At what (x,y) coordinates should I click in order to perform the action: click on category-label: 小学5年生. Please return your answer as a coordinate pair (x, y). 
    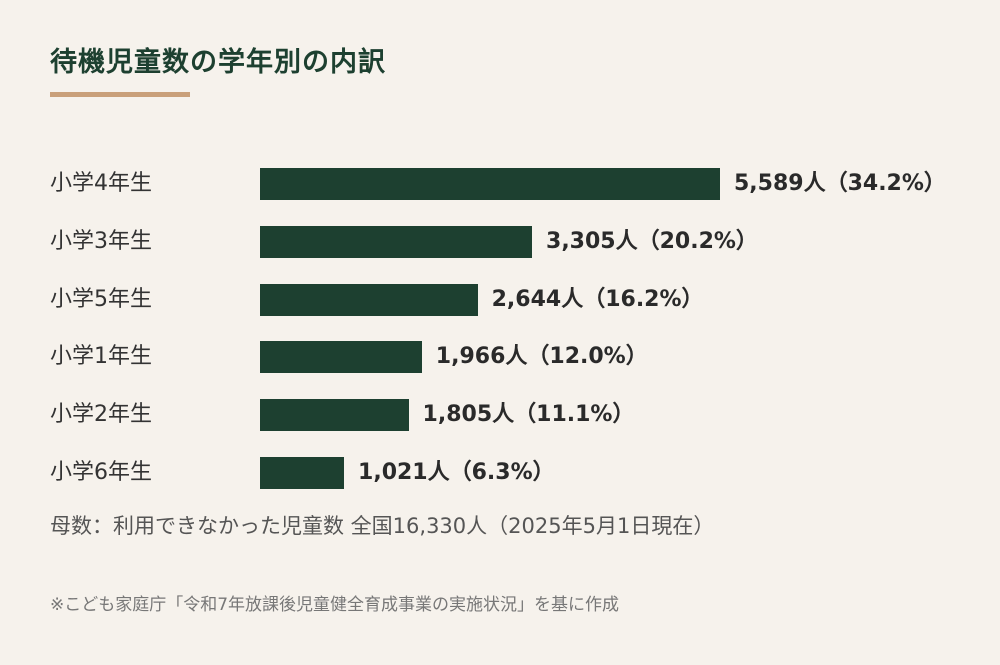
    Looking at the image, I should click on (101, 299).